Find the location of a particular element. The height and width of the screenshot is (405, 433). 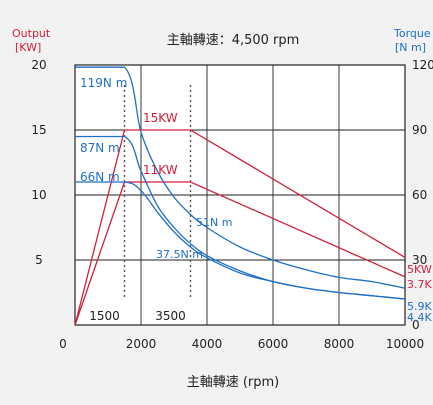

torque-label-87: 87N m is located at coordinates (100, 148).